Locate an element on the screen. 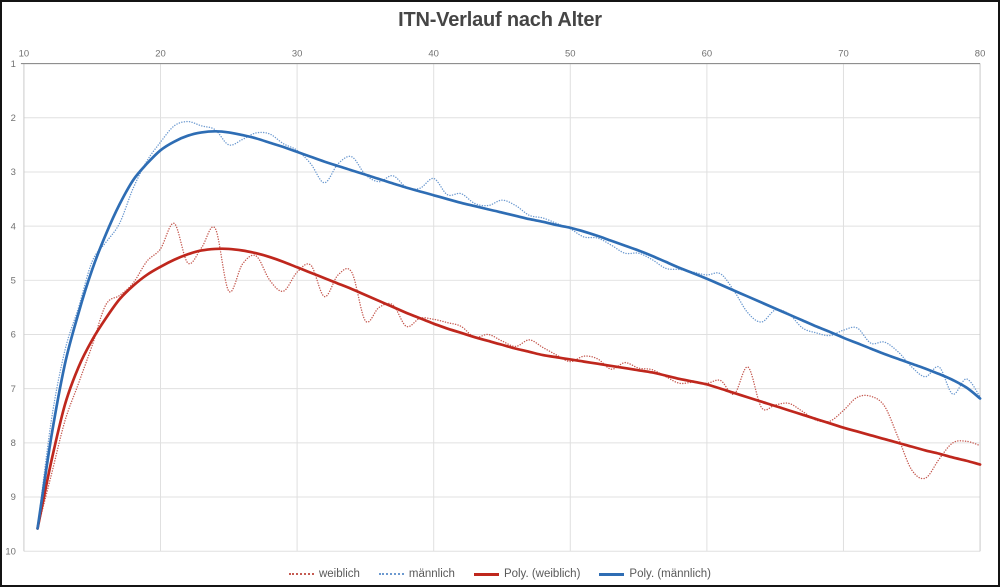 Image resolution: width=1000 pixels, height=587 pixels. y-axis-tick-label: 8 is located at coordinates (13, 443).